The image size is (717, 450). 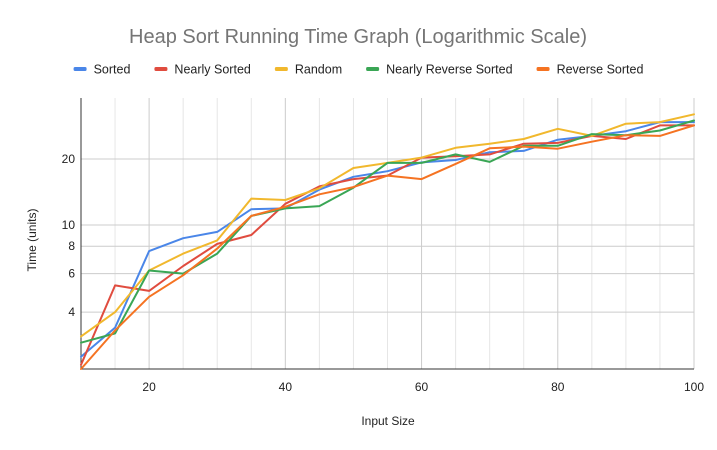 I want to click on y-tick-label: 6, so click(x=71, y=274).